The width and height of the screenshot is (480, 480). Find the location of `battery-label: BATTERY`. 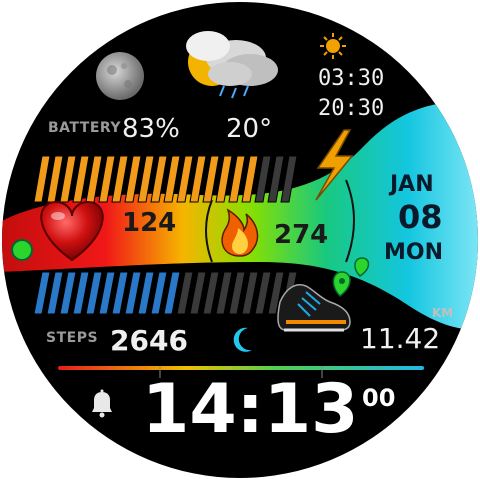

battery-label: BATTERY is located at coordinates (85, 128).